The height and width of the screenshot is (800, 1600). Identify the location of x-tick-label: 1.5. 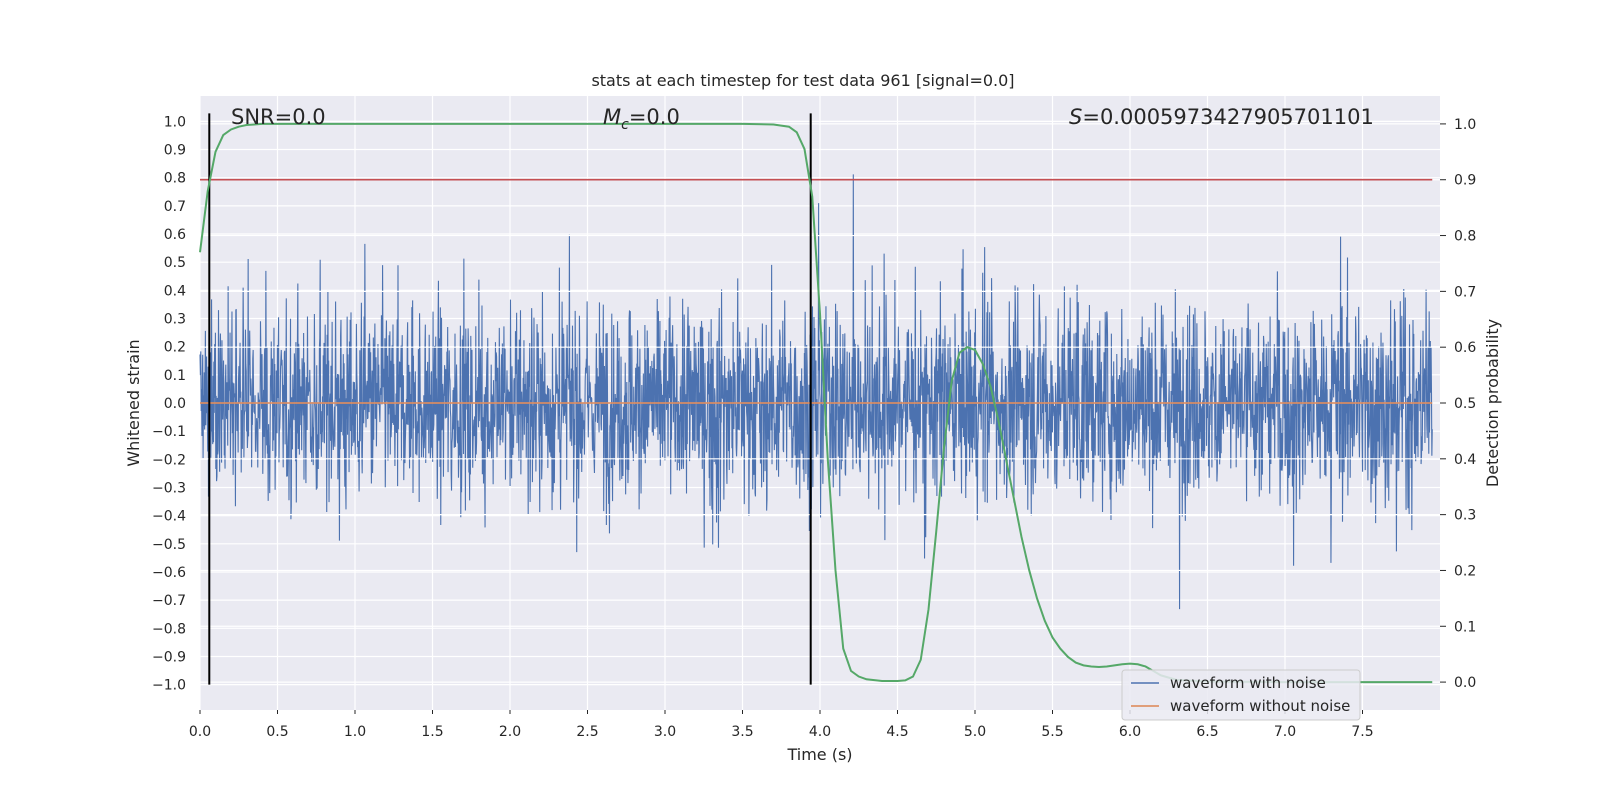
(432, 732).